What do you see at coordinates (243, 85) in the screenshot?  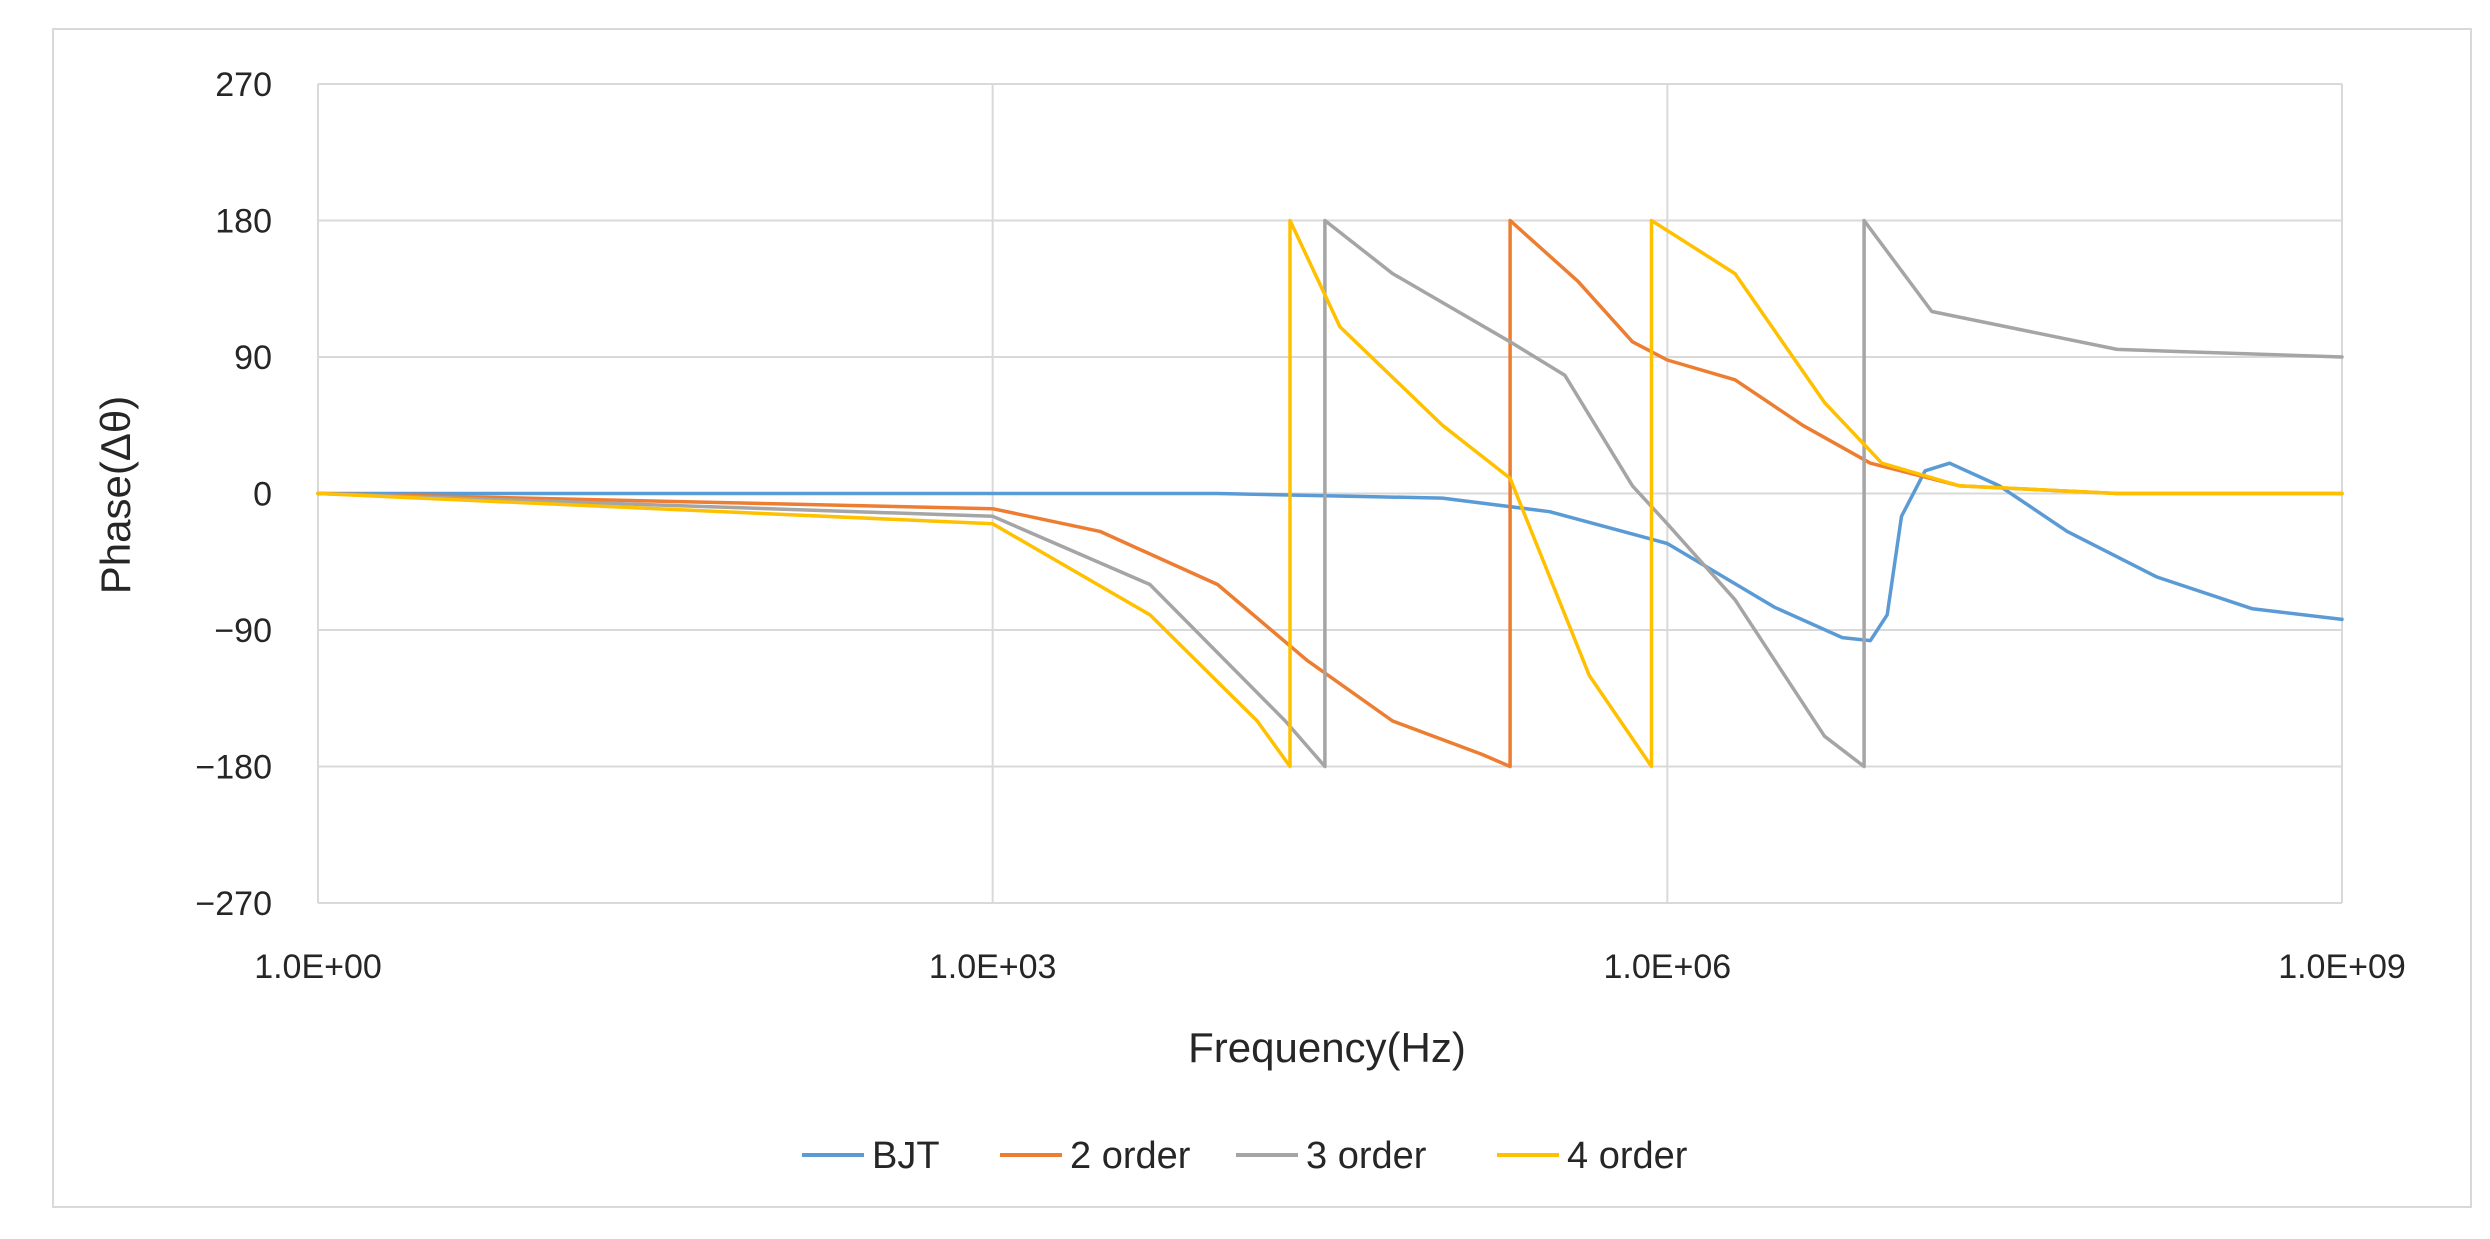 I see `y-tick-label: 270` at bounding box center [243, 85].